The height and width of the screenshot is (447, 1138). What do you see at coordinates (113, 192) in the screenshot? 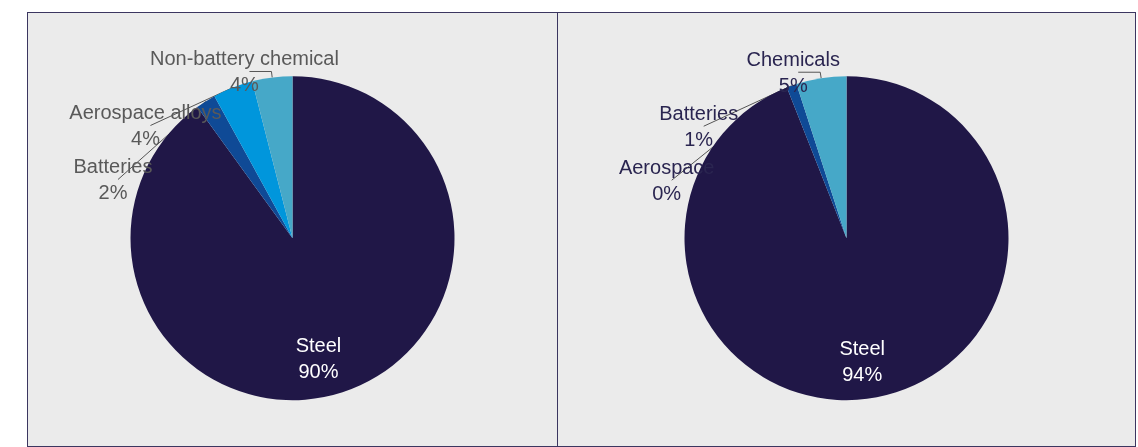
I see `data-label: 2%` at bounding box center [113, 192].